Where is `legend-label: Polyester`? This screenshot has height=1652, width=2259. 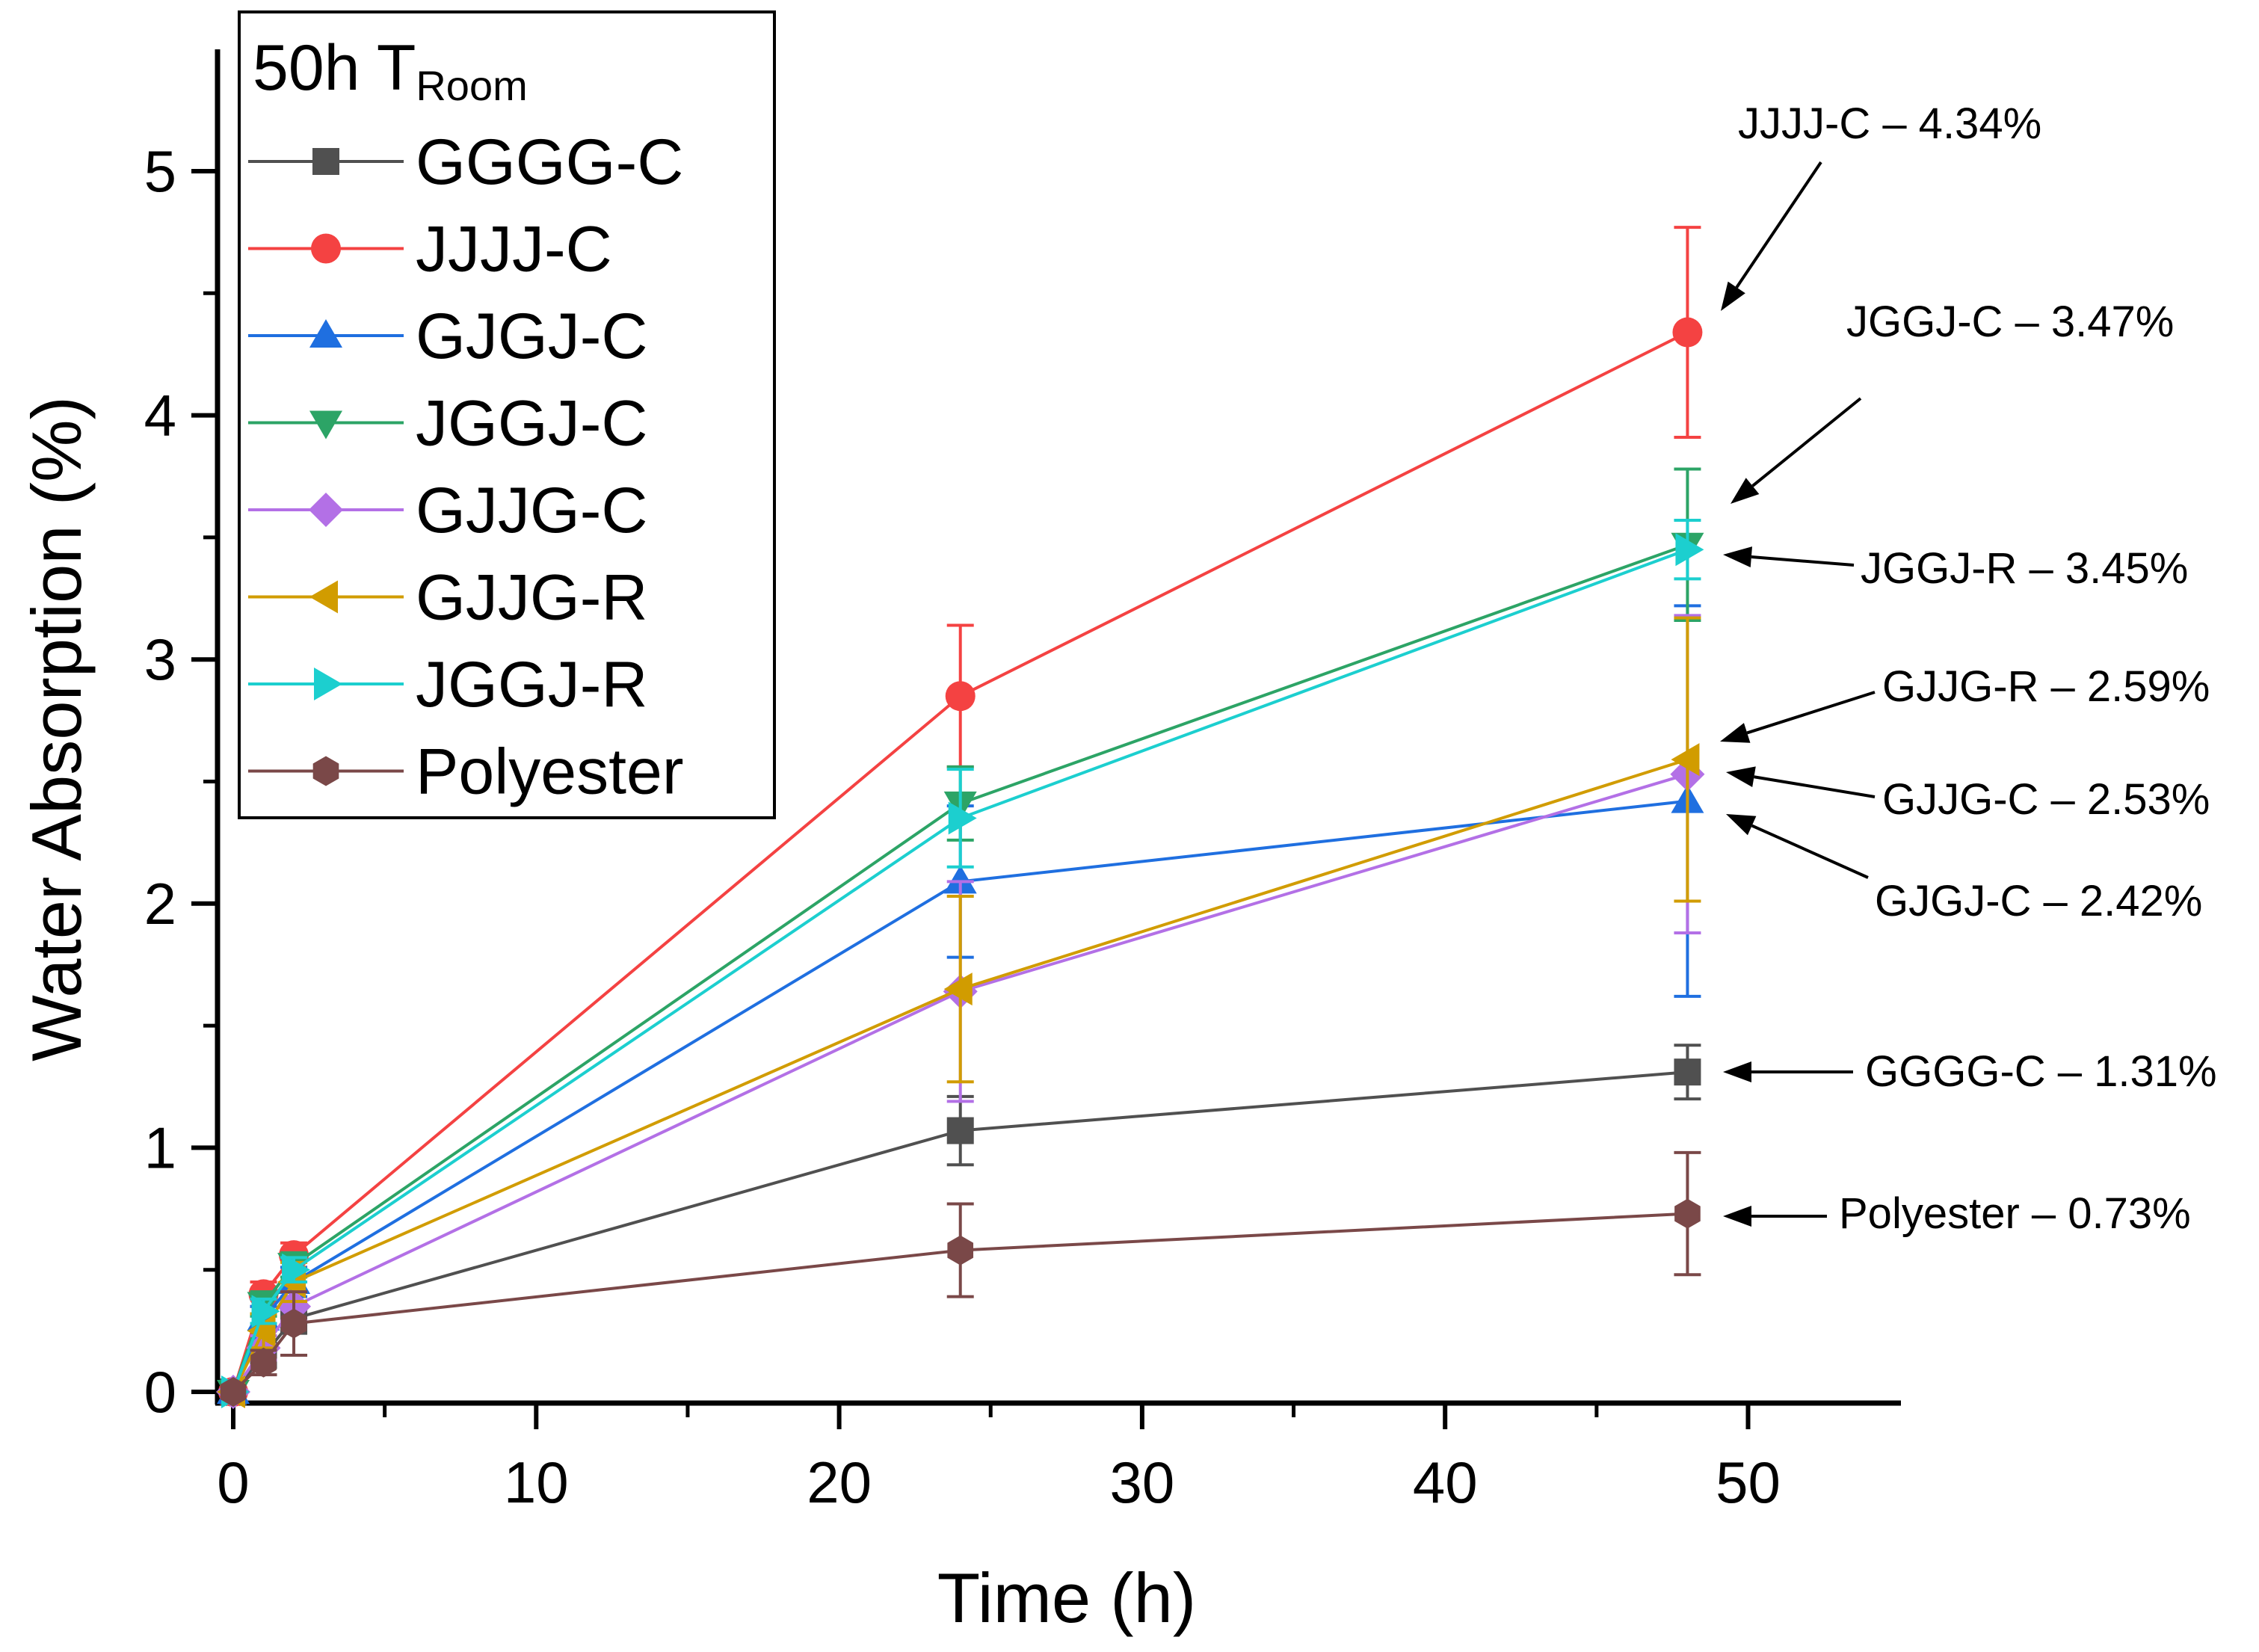 legend-label: Polyester is located at coordinates (550, 772).